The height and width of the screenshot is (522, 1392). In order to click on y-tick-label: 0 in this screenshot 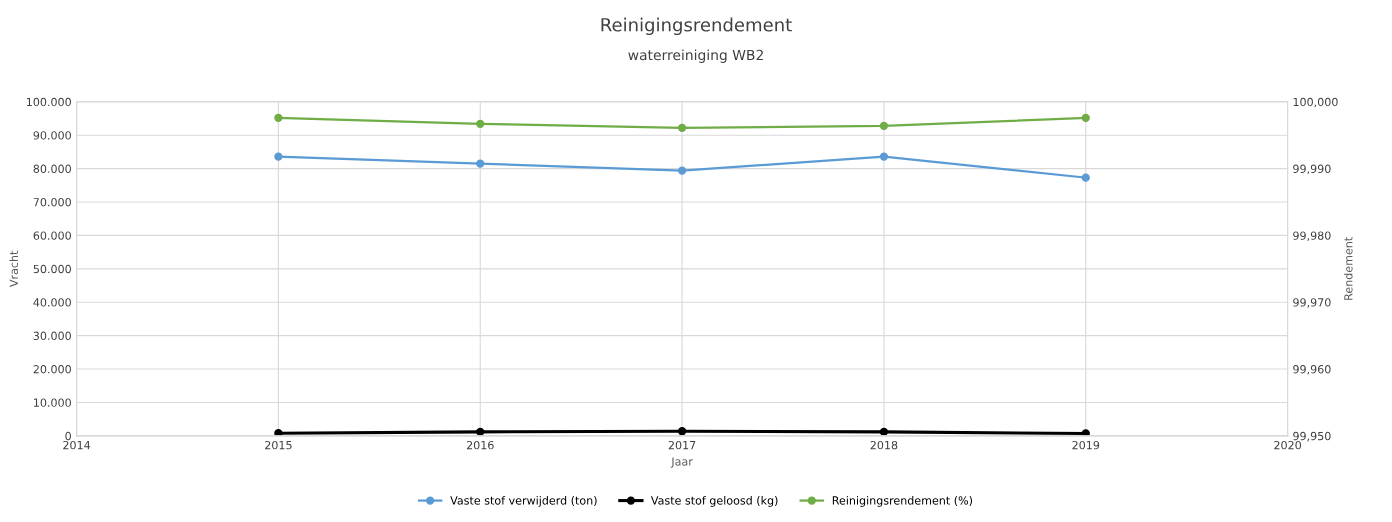, I will do `click(68, 436)`.